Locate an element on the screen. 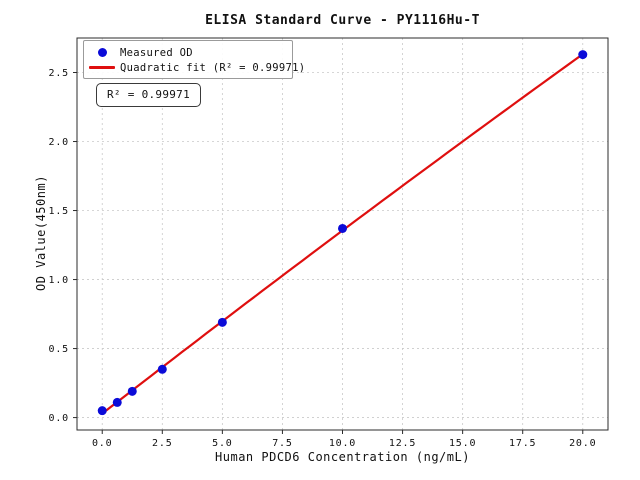 The height and width of the screenshot is (480, 640). line-marker-icon is located at coordinates (102, 67).